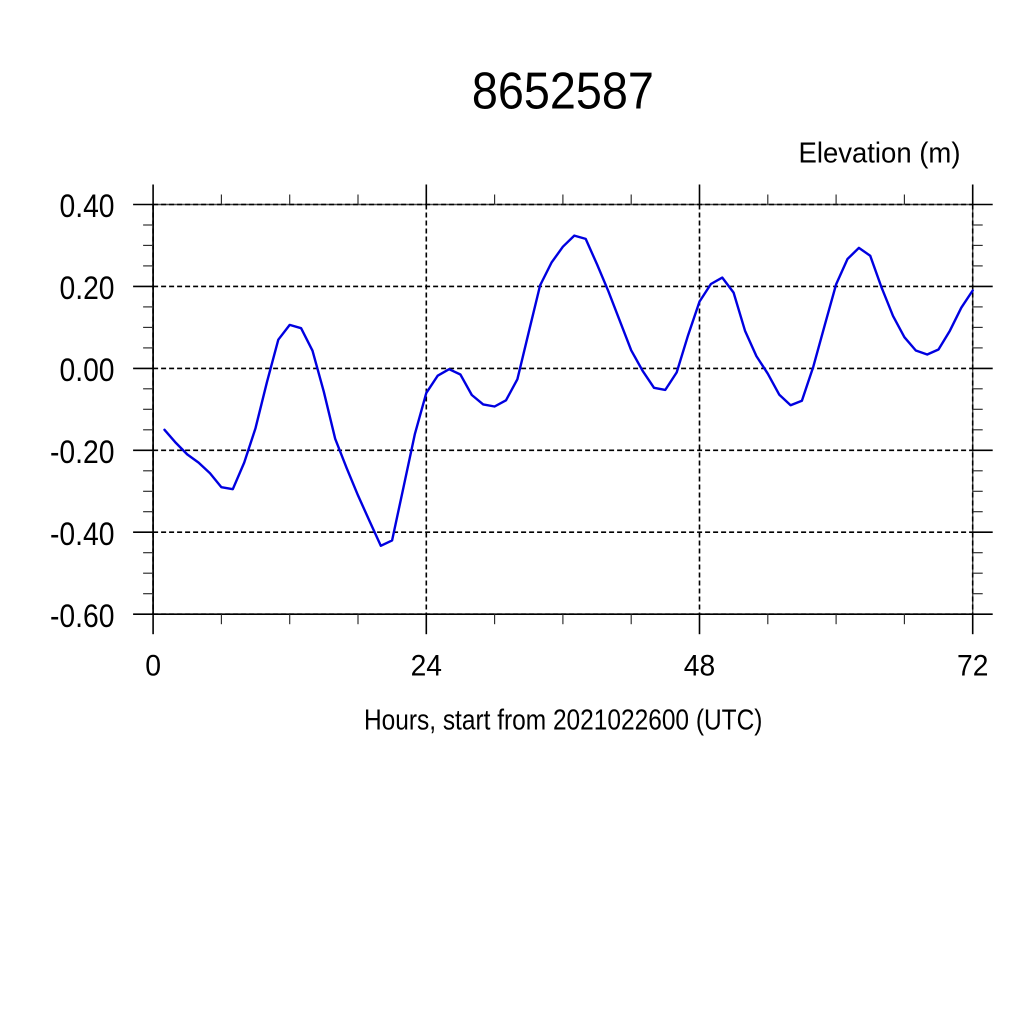 Image resolution: width=1024 pixels, height=1029 pixels. I want to click on svg-text: -0.60, so click(82, 616).